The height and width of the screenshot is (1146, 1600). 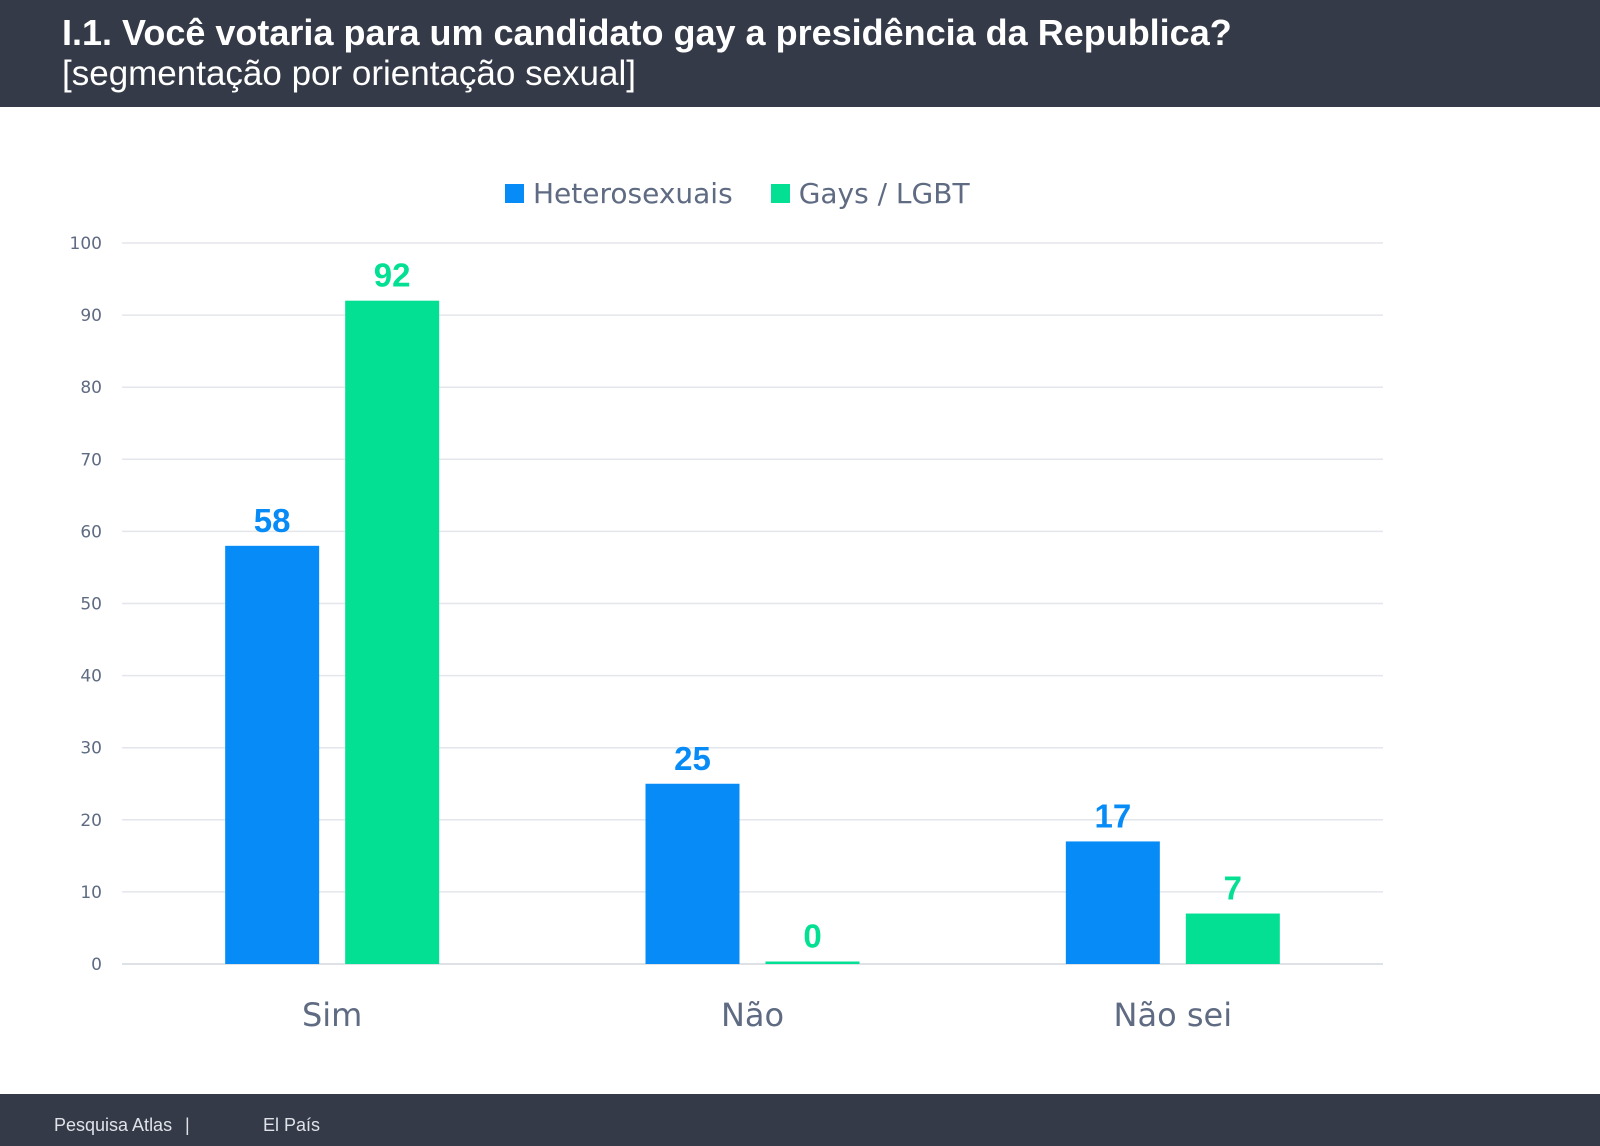 I want to click on legend-swatch-heterosexuais, so click(x=514, y=193).